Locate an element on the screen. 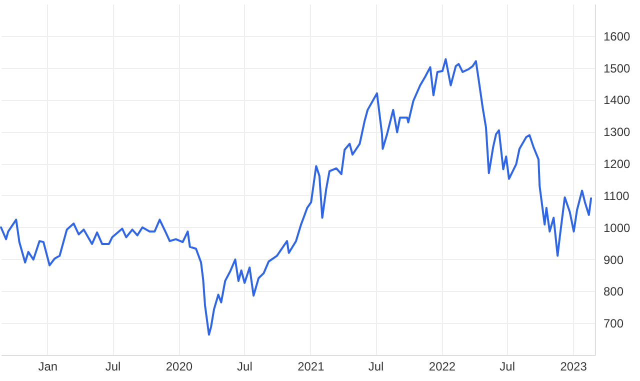 The width and height of the screenshot is (640, 381). y-tick-label: 900 is located at coordinates (614, 259).